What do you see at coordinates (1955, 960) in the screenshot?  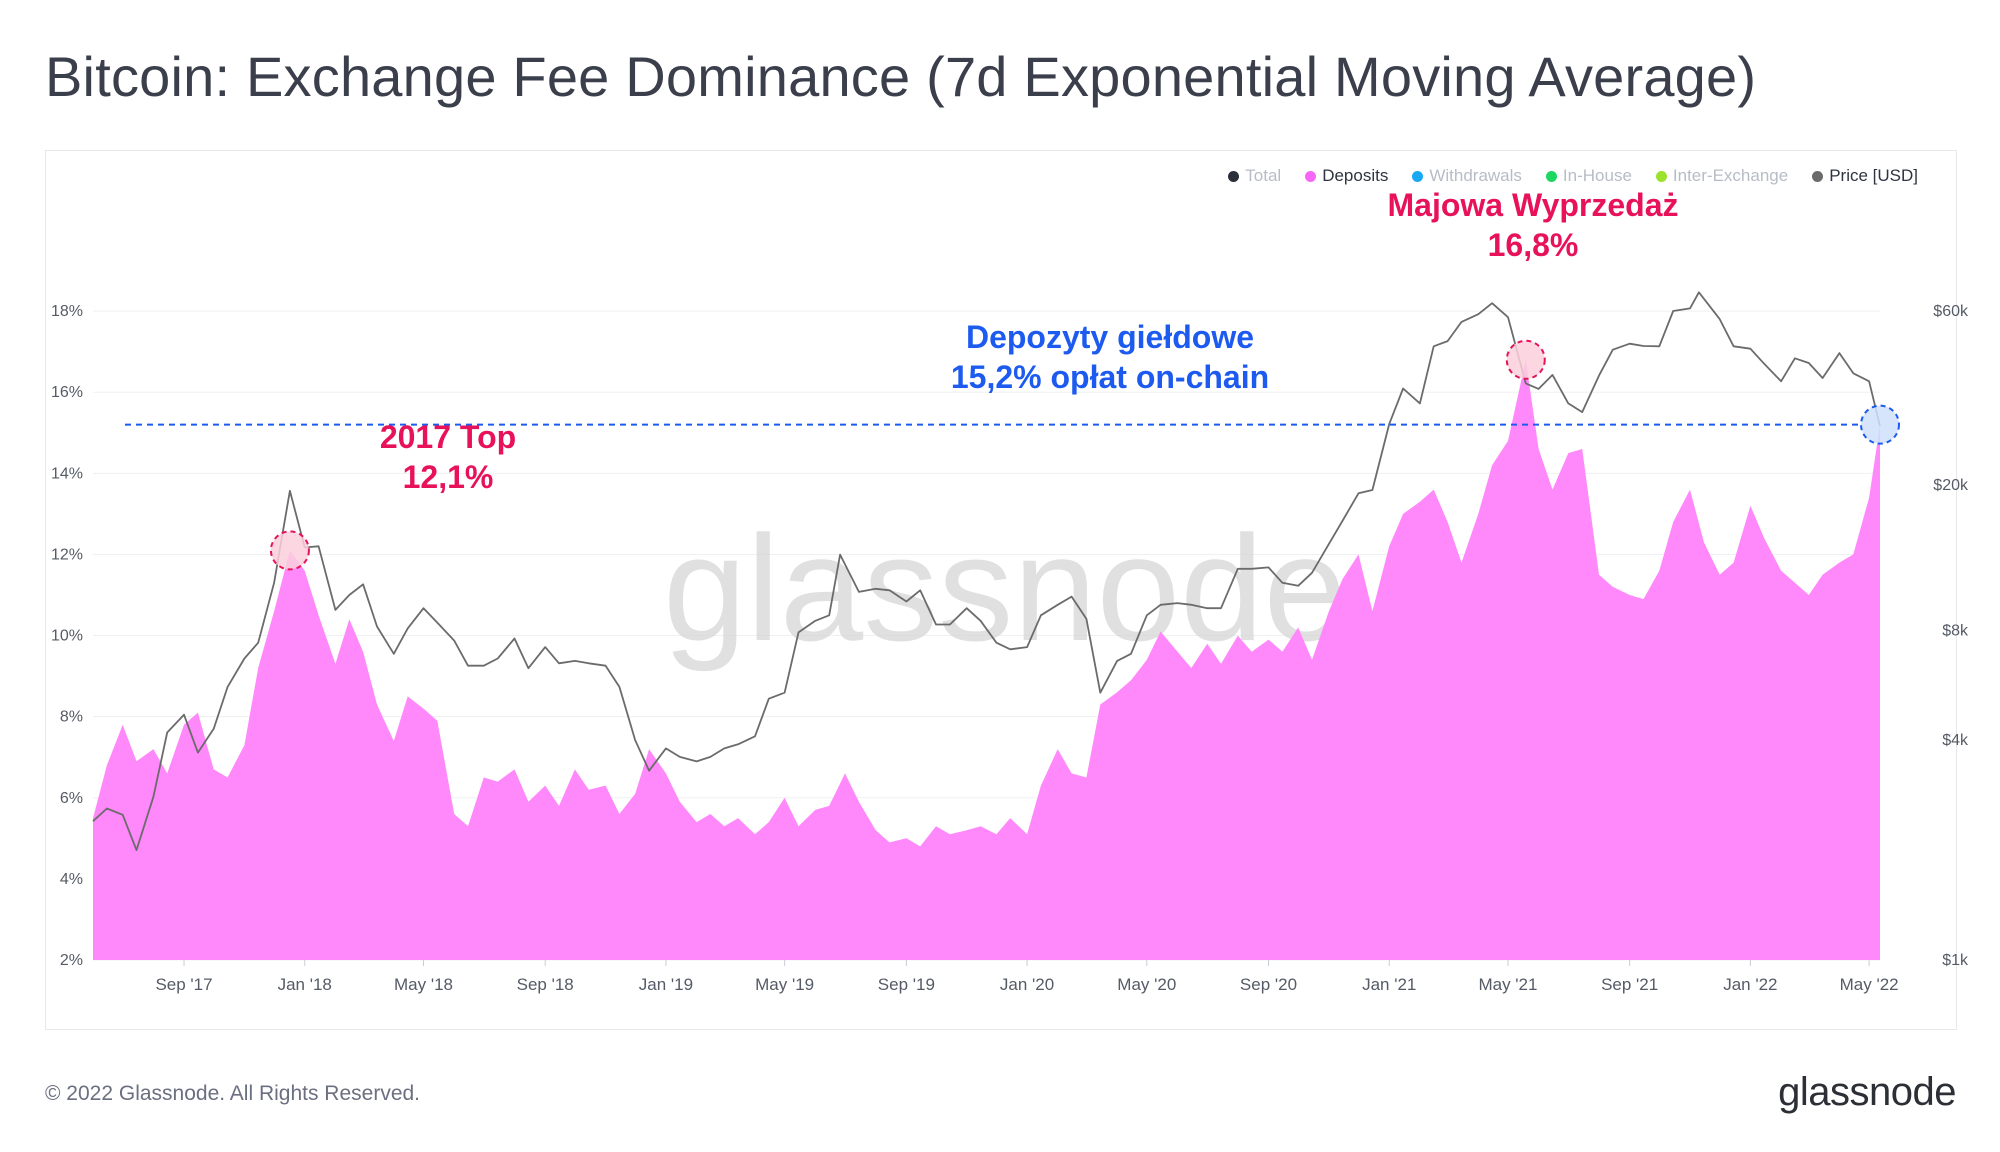 I see `y-right-tick-label: $1k` at bounding box center [1955, 960].